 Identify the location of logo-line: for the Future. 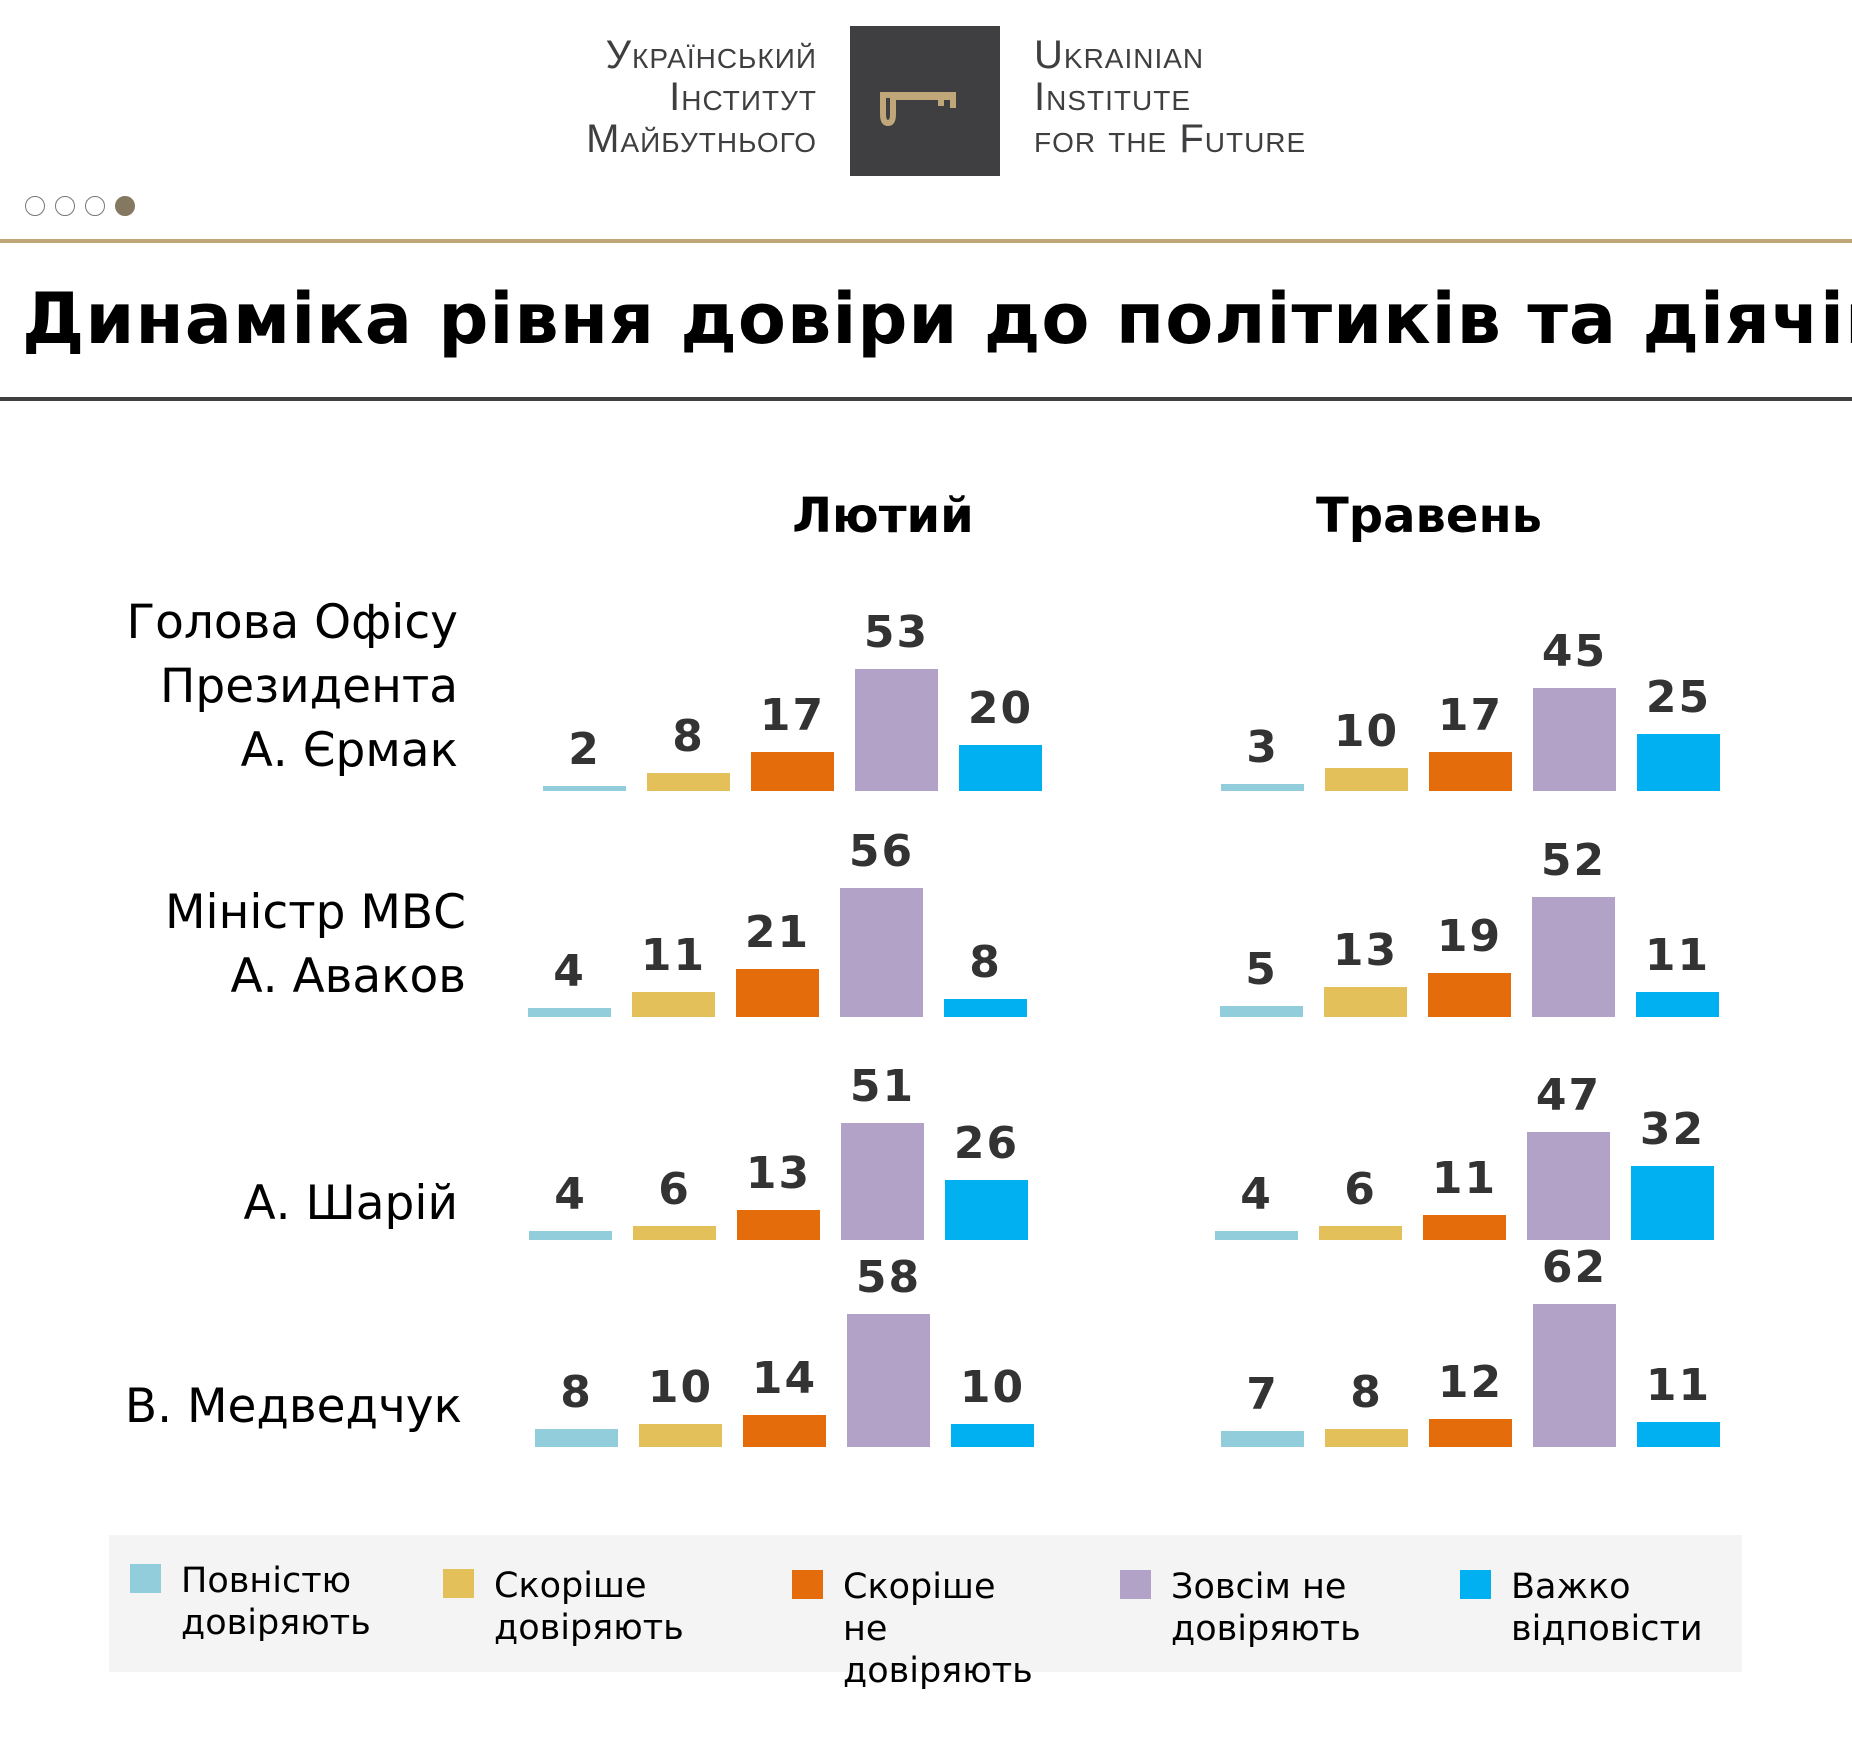
(1170, 139).